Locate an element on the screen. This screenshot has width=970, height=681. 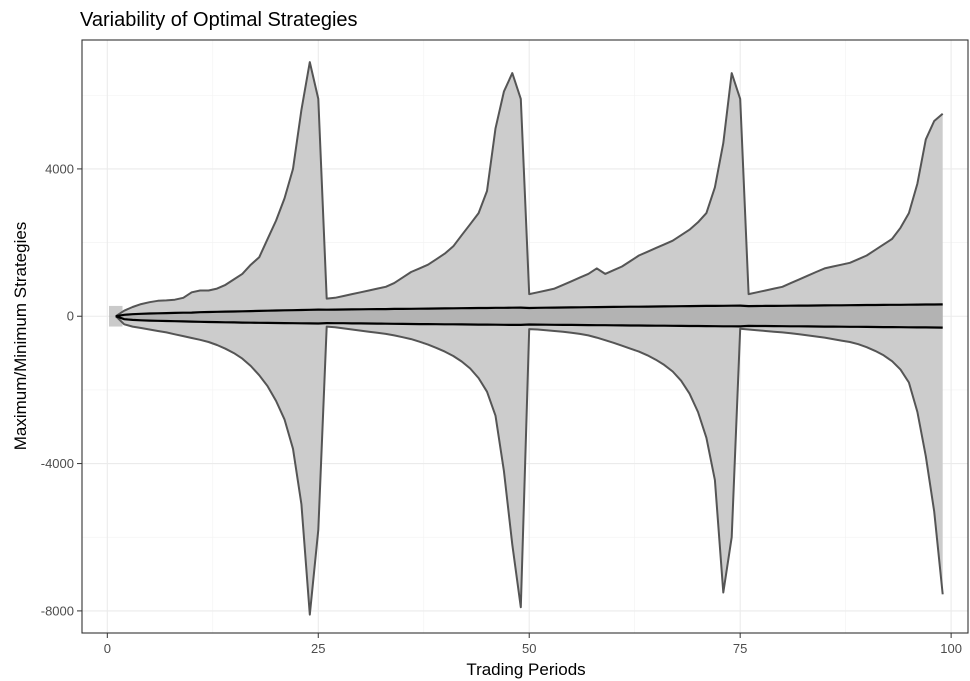
y-tick-label: 4000 is located at coordinates (59, 168).